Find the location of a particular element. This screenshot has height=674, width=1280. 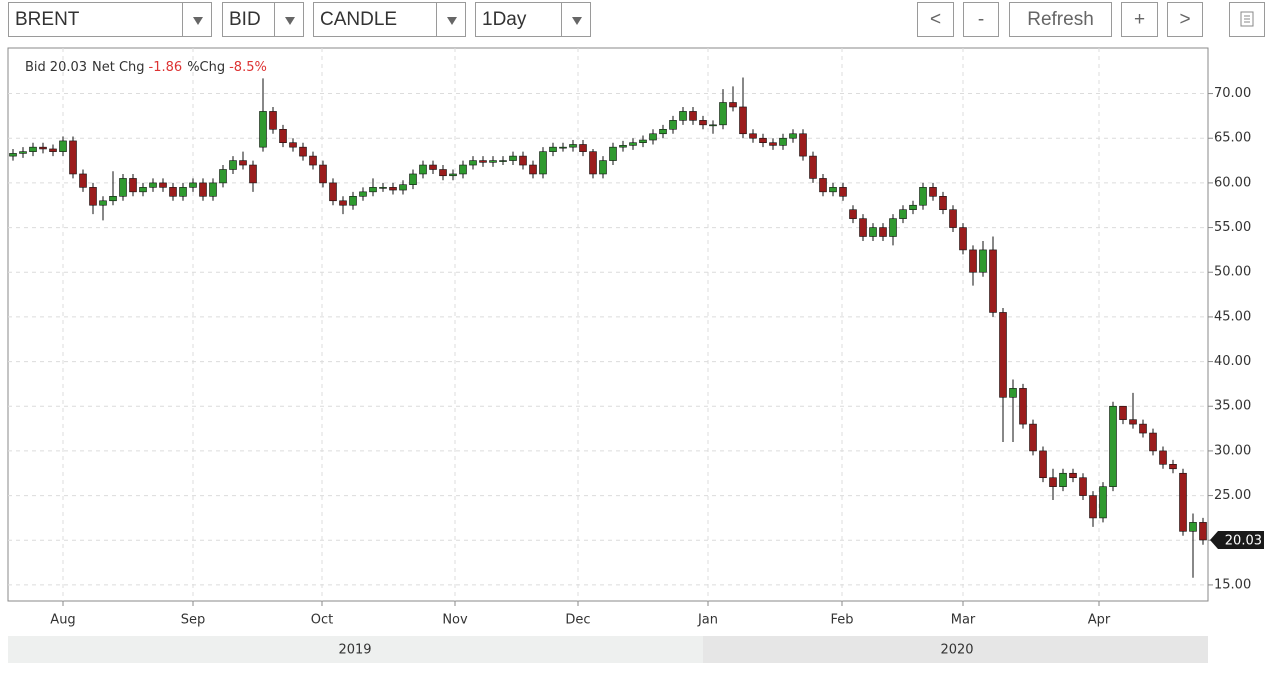

next-button: > is located at coordinates (1185, 19).